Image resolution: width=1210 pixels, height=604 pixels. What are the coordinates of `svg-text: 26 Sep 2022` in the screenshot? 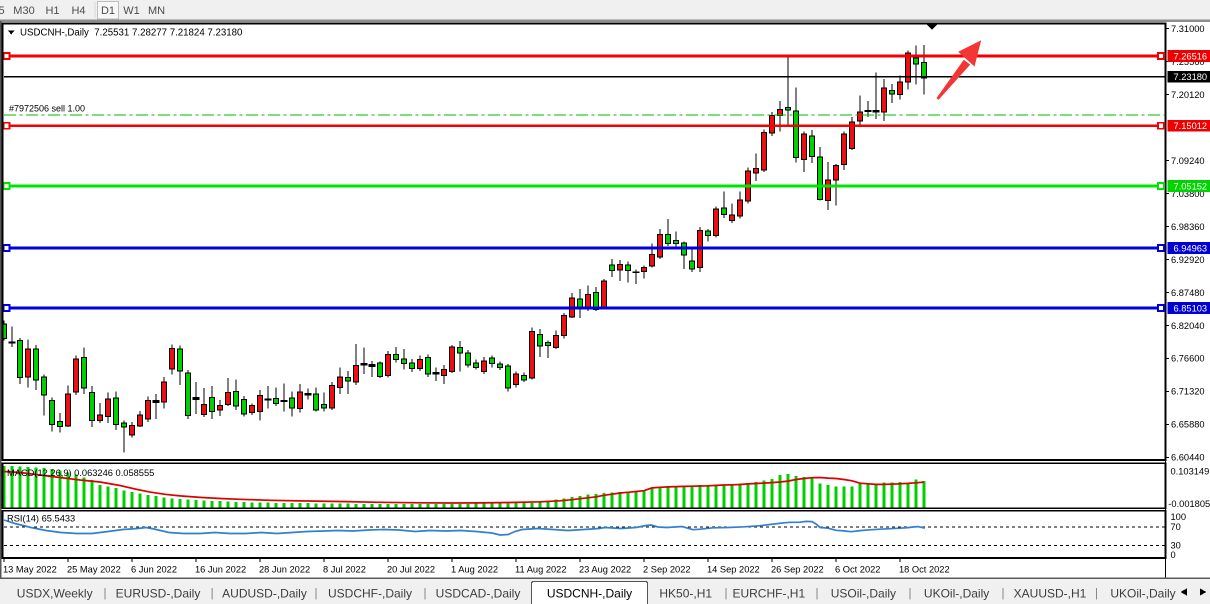 It's located at (797, 570).